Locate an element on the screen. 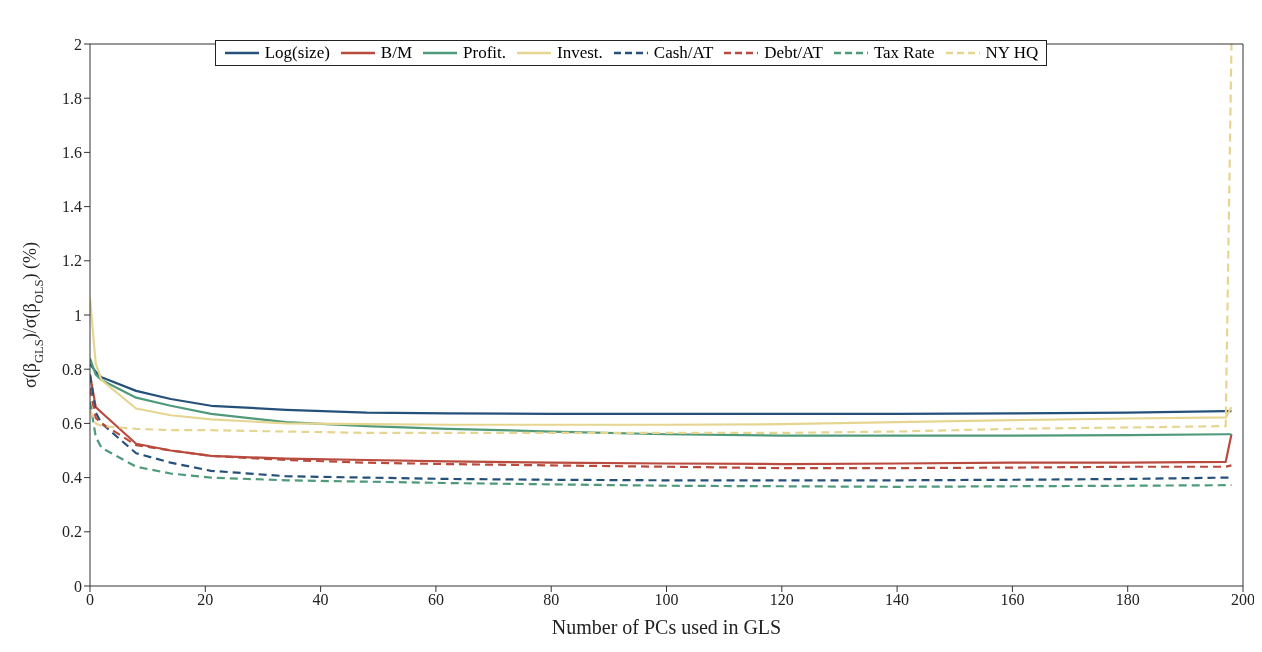  legend-label: Log(size) is located at coordinates (297, 53).